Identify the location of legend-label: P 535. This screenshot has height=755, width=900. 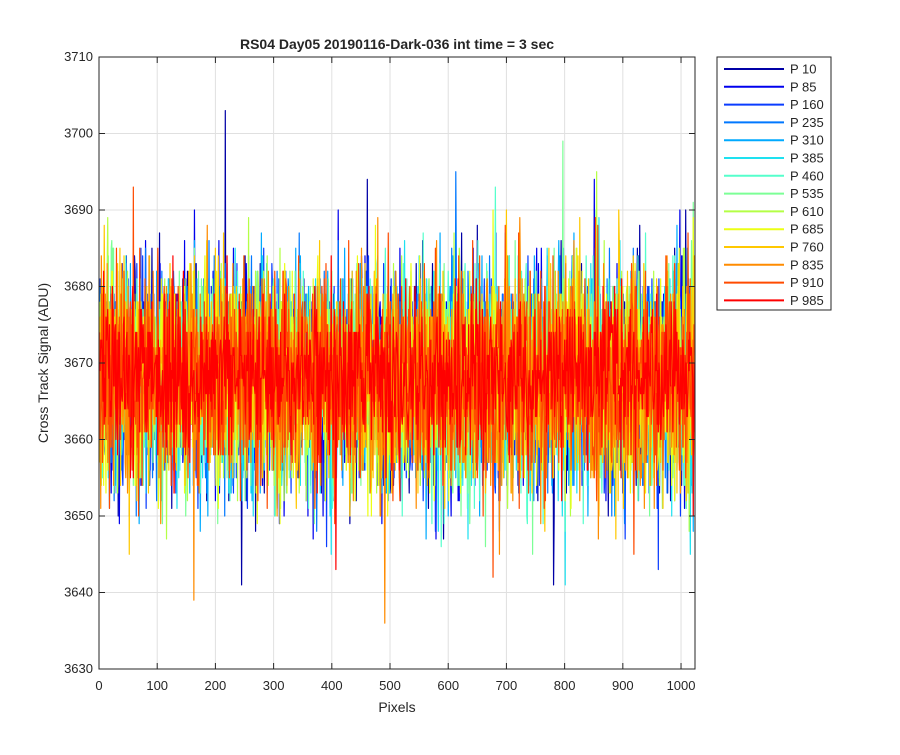
(807, 193).